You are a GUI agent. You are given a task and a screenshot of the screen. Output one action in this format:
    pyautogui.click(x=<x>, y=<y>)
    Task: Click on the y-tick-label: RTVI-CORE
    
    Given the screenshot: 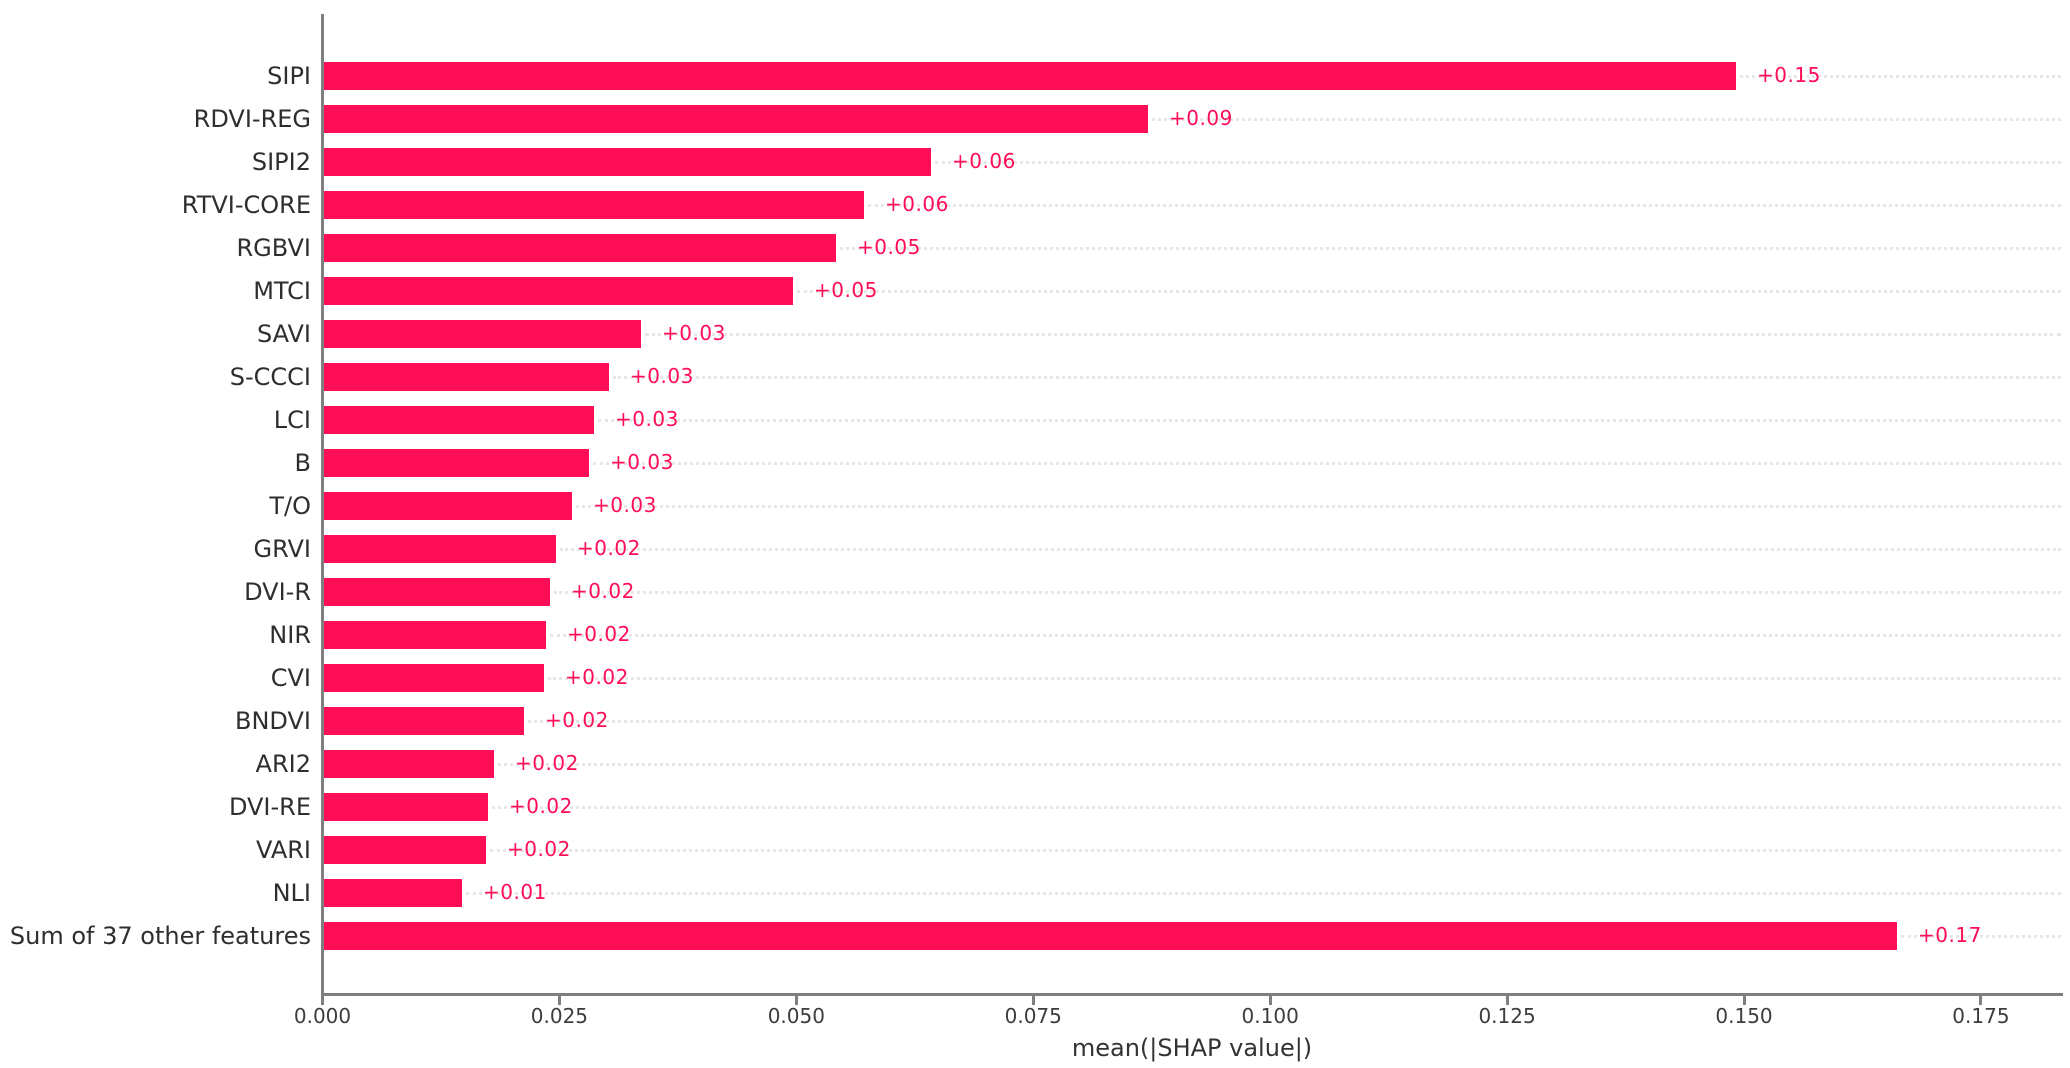 What is the action you would take?
    pyautogui.click(x=246, y=204)
    